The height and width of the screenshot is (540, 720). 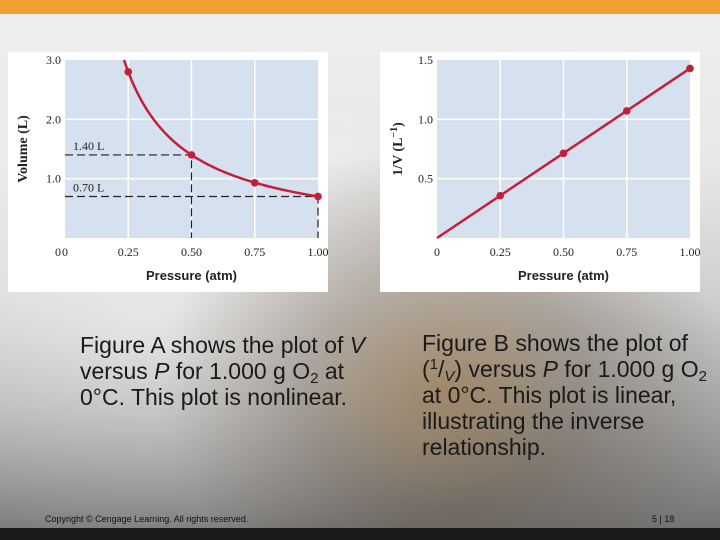 I want to click on y-tick-label: 0.5, so click(x=425, y=179).